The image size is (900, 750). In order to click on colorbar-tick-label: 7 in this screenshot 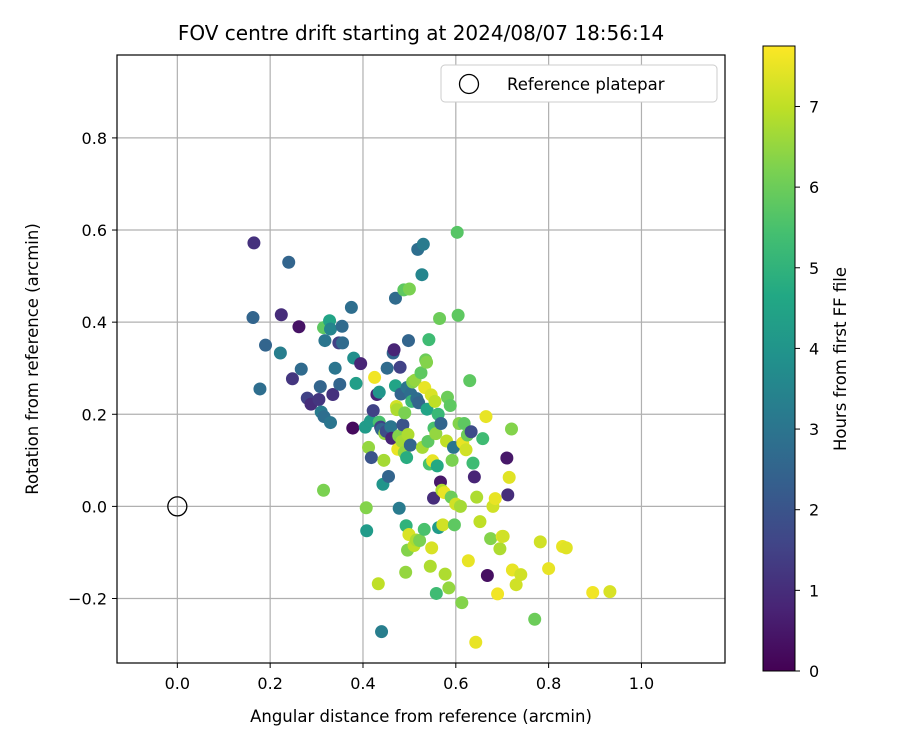, I will do `click(814, 106)`.